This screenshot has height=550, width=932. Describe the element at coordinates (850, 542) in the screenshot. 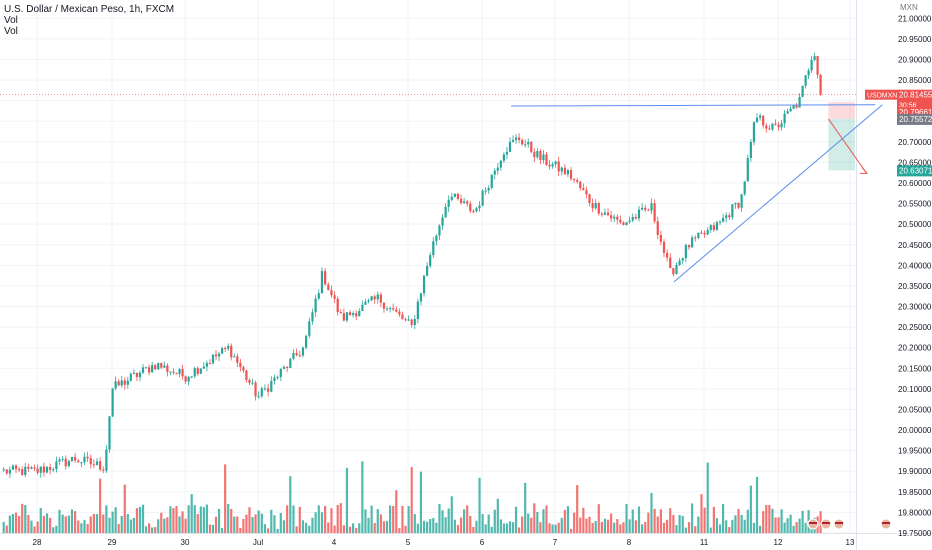

I see `time-tick-label: 13` at that location.